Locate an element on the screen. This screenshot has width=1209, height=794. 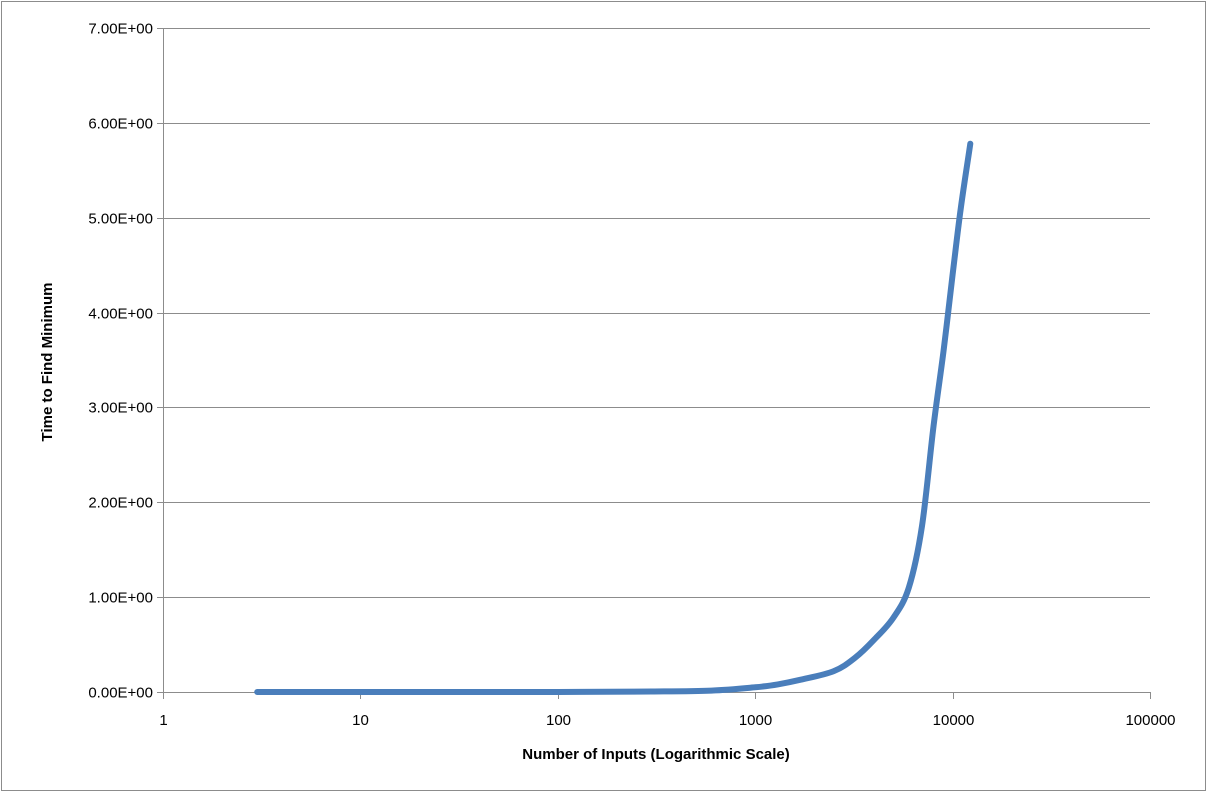
y-tick-label: 0.00E+00 is located at coordinates (120, 693).